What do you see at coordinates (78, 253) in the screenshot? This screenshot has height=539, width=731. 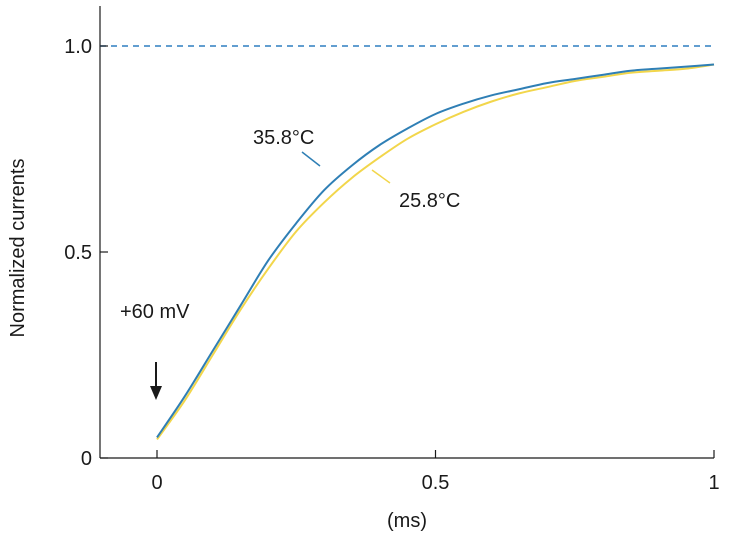 I see `y-tick-label: 0.5` at bounding box center [78, 253].